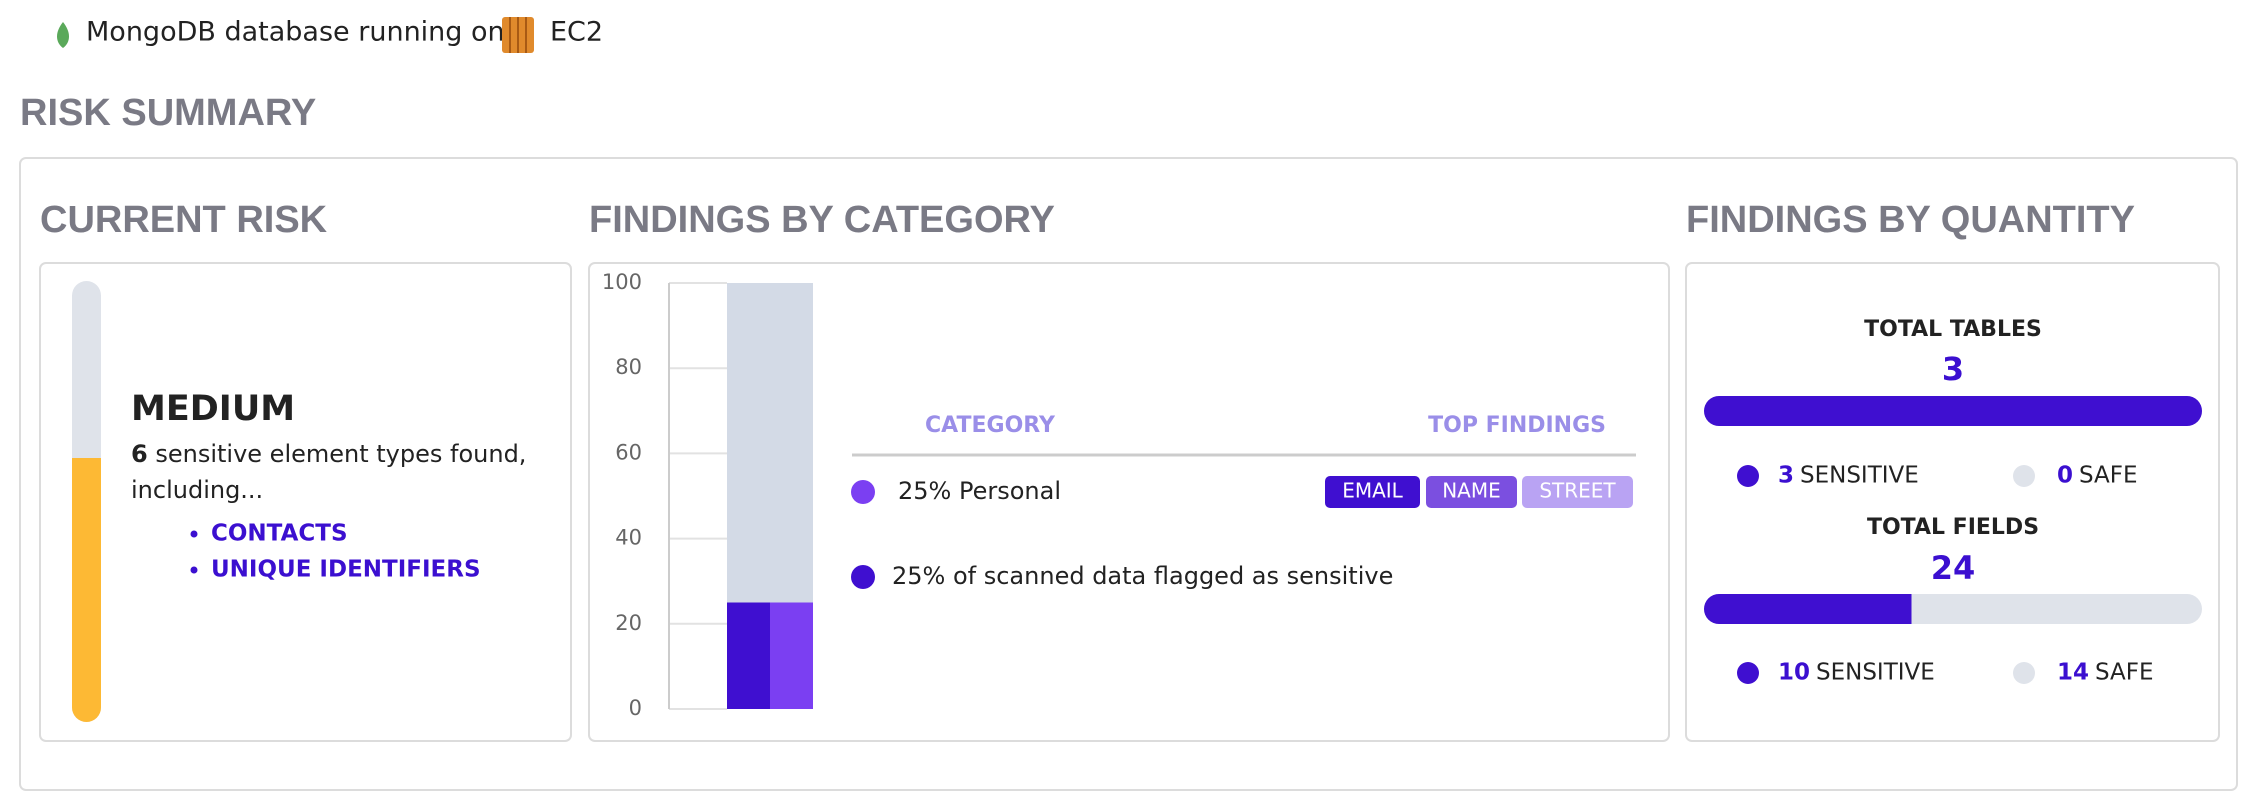 This screenshot has width=2256, height=806. Describe the element at coordinates (576, 32) in the screenshot. I see `platform: EC2` at that location.